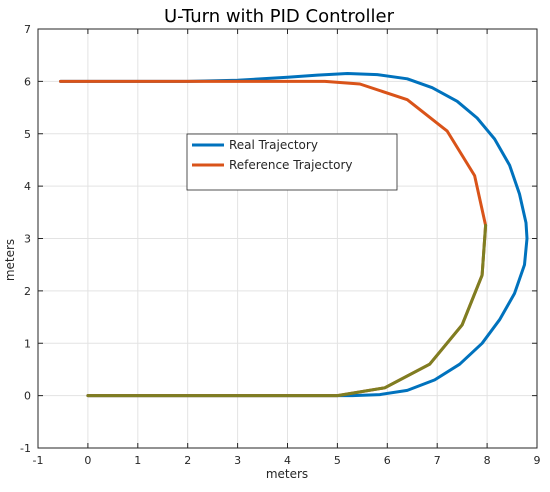 The width and height of the screenshot is (550, 492). Describe the element at coordinates (279, 16) in the screenshot. I see `chart-title: U-Turn with PID Controller` at that location.